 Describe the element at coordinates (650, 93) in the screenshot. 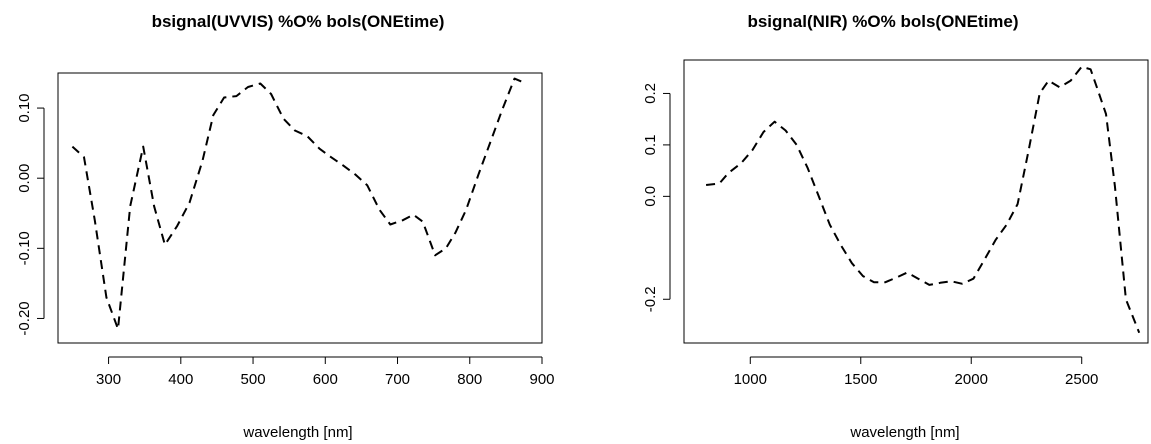

I see `y-tick-label: 0.2` at that location.